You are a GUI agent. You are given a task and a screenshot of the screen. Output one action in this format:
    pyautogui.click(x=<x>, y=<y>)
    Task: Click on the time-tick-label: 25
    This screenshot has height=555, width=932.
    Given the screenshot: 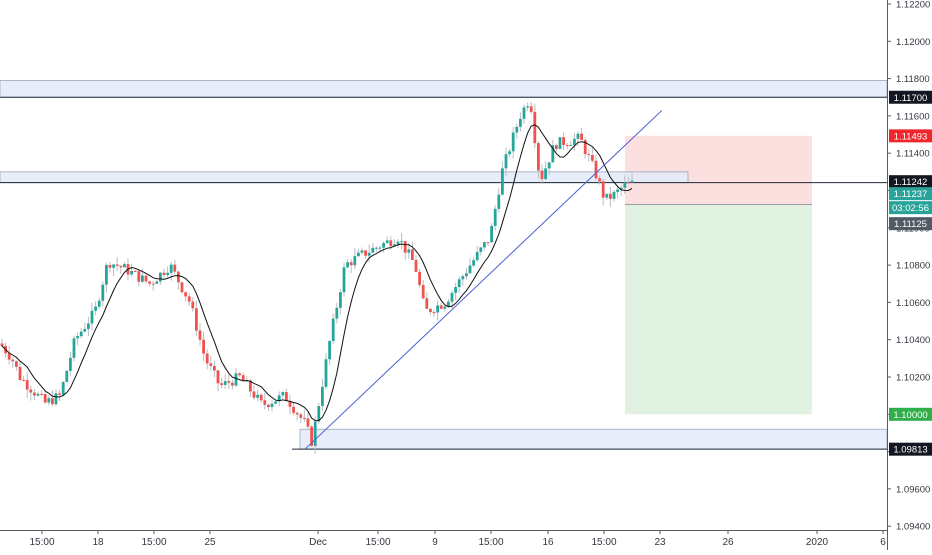 What is the action you would take?
    pyautogui.click(x=210, y=542)
    